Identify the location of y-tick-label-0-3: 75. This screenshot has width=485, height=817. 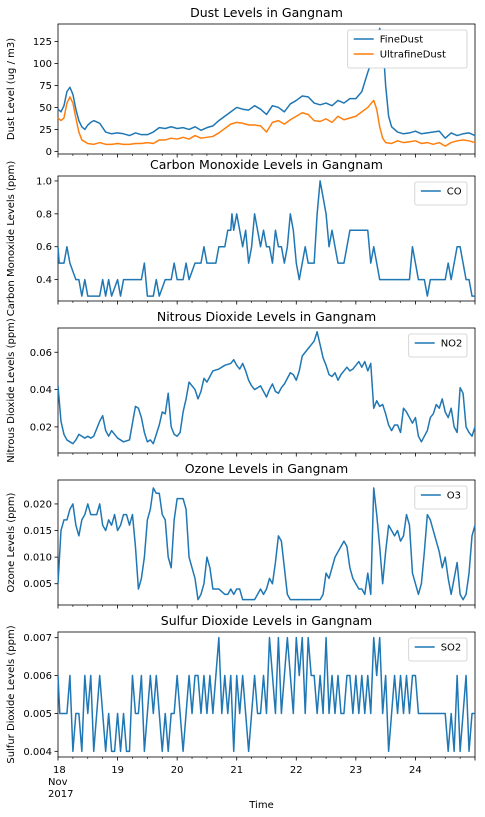
(45, 86).